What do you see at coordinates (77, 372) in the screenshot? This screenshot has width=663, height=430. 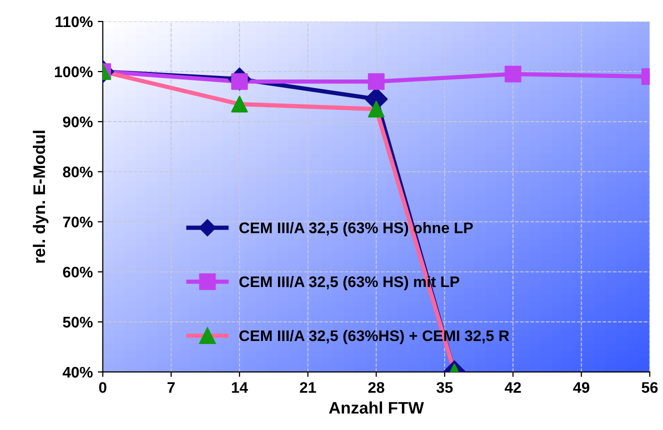 I see `y-tick-label: 40%` at bounding box center [77, 372].